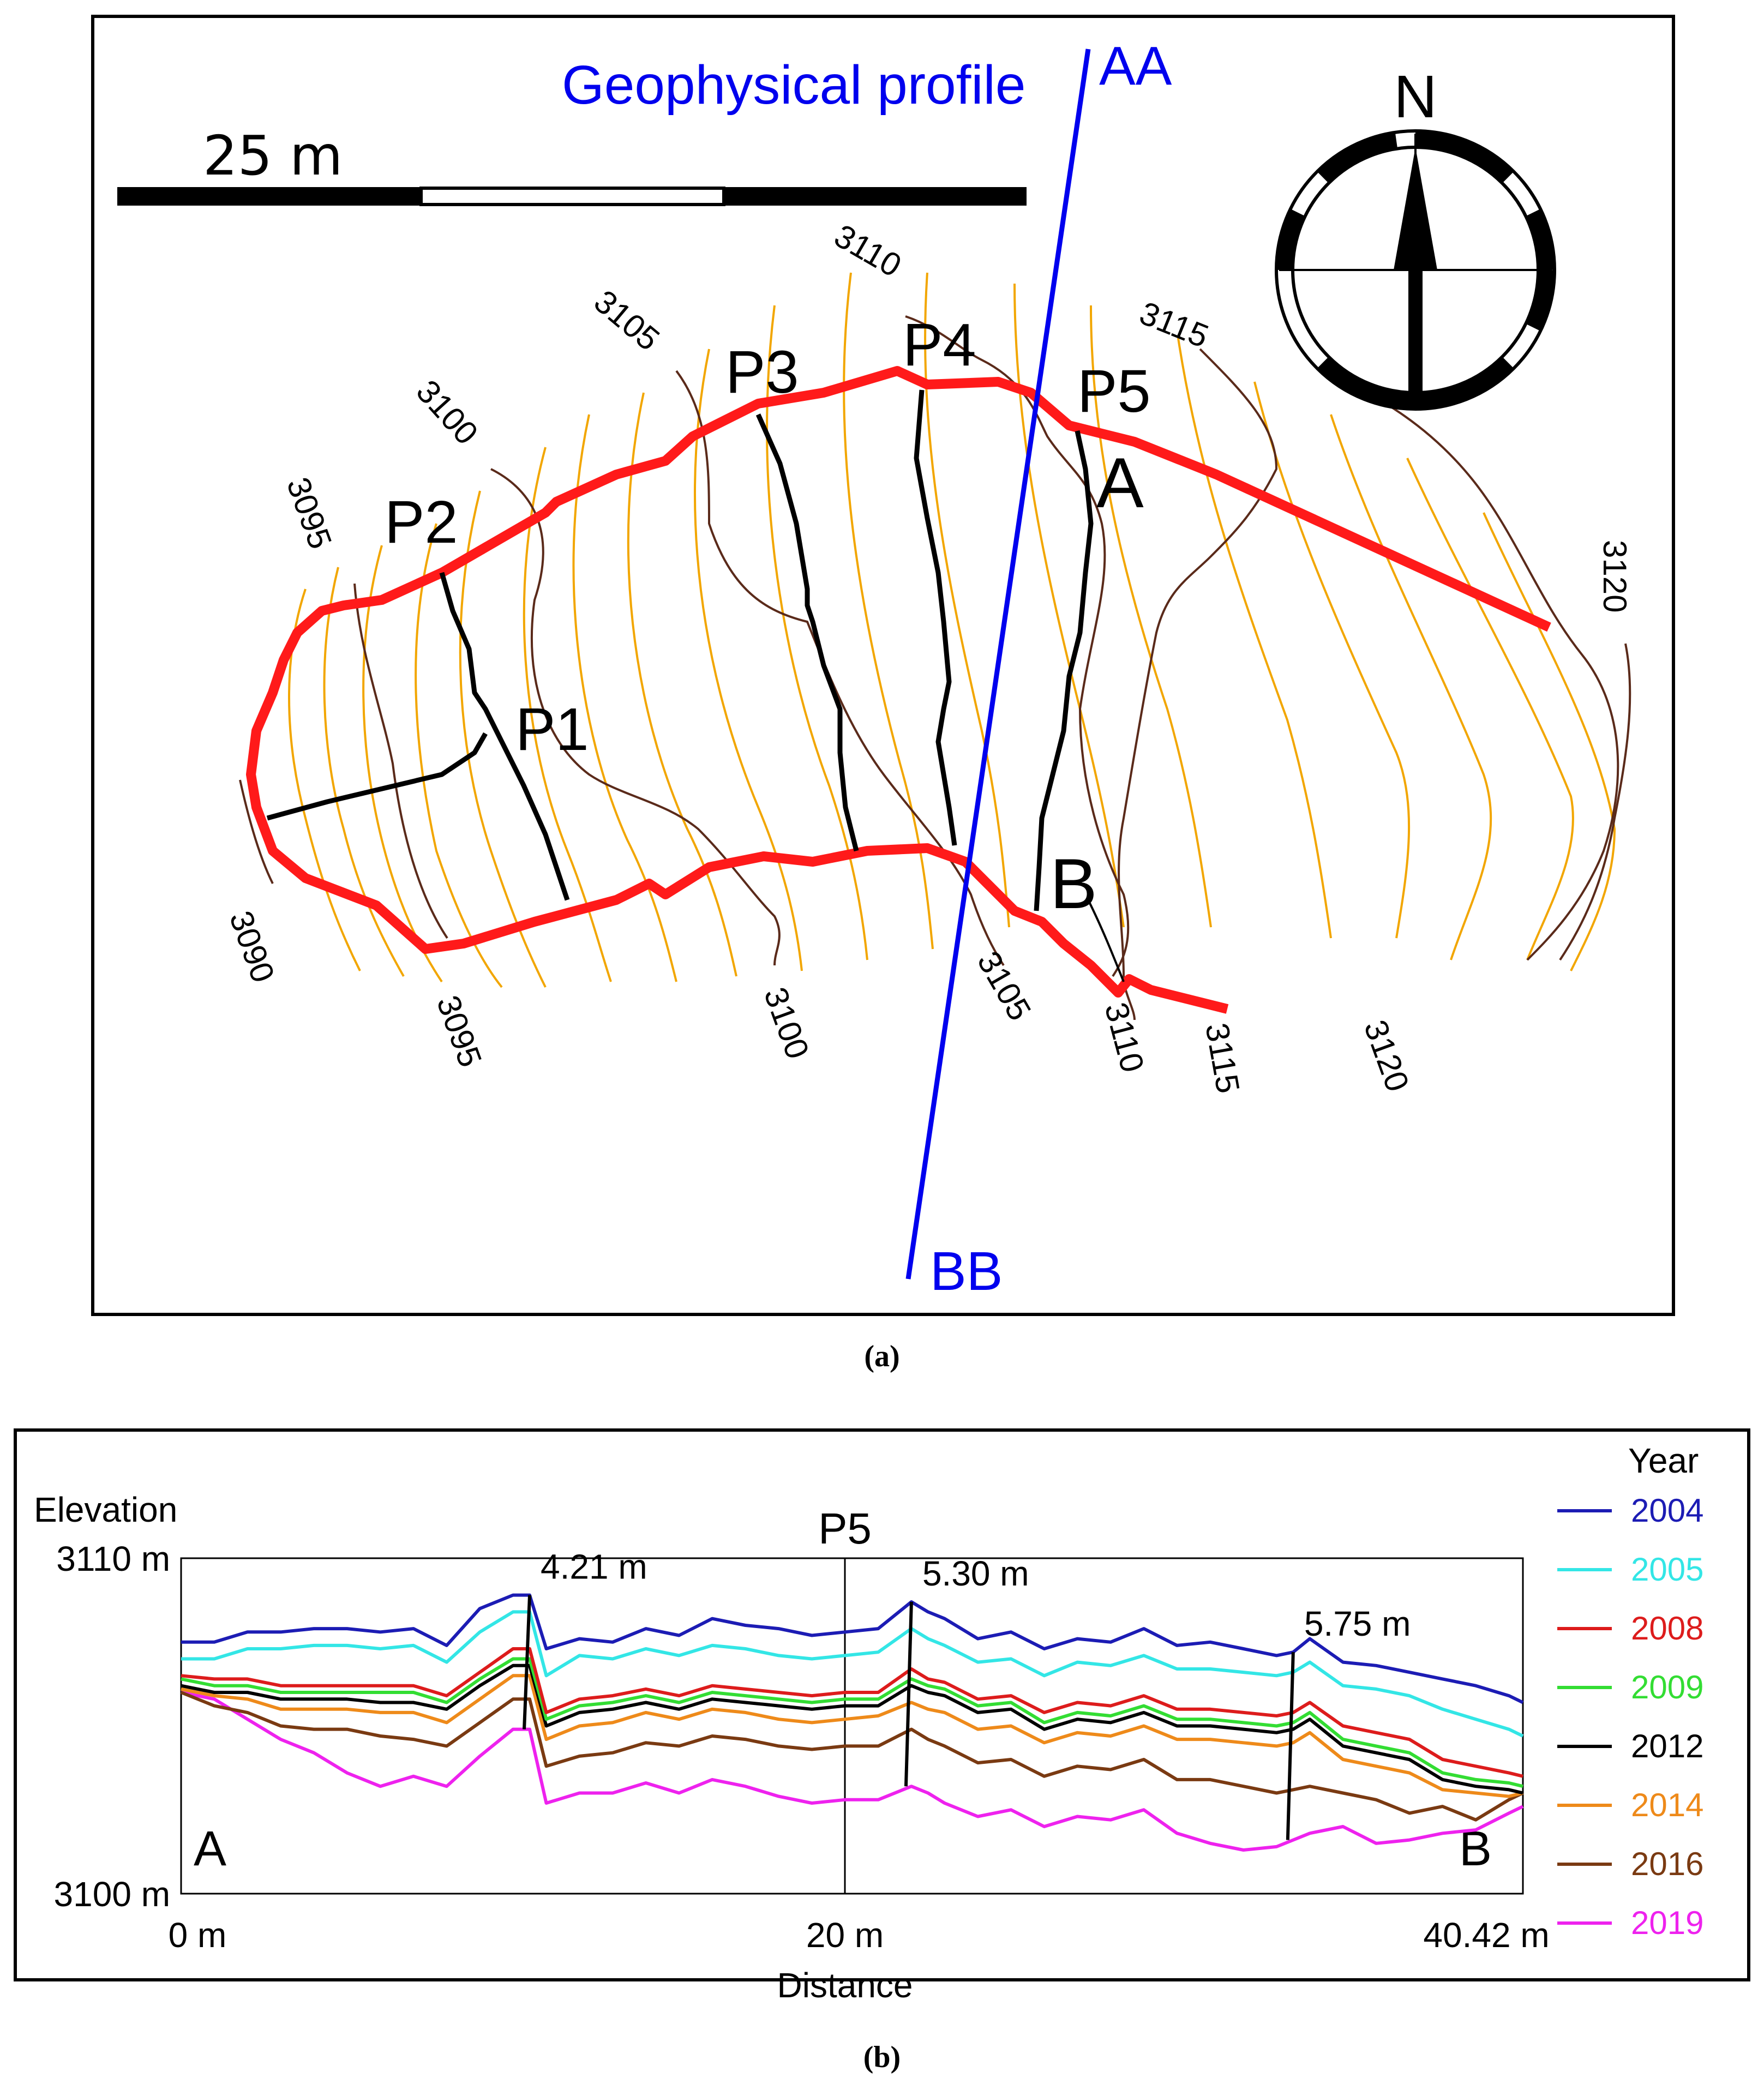 The image size is (1764, 2090). What do you see at coordinates (1357, 1623) in the screenshot?
I see `offset-label: 5.75 m` at bounding box center [1357, 1623].